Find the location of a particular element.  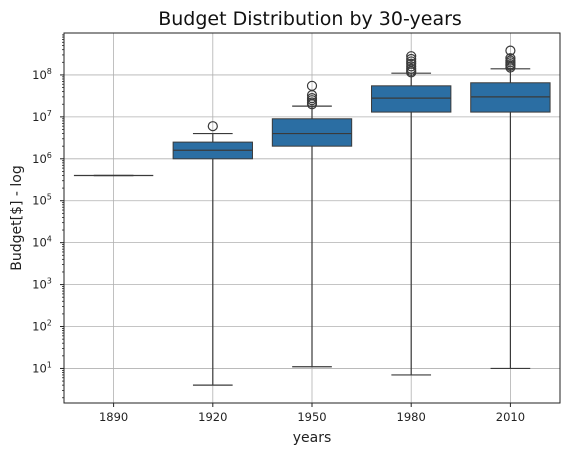

x-tick-label: 1980 is located at coordinates (411, 417).